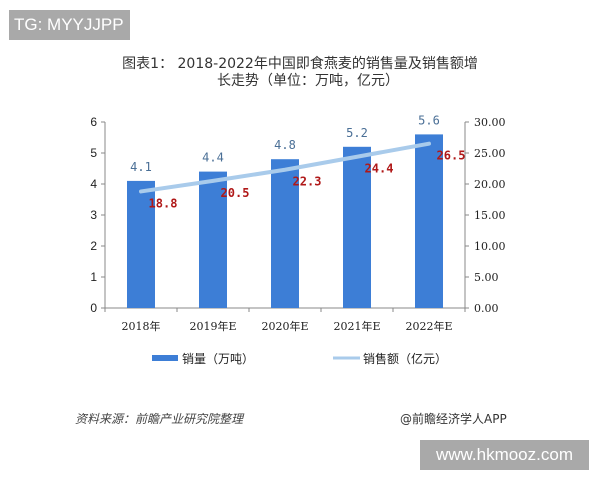 The width and height of the screenshot is (600, 480). What do you see at coordinates (486, 308) in the screenshot?
I see `right-tick-label: 0.00` at bounding box center [486, 308].